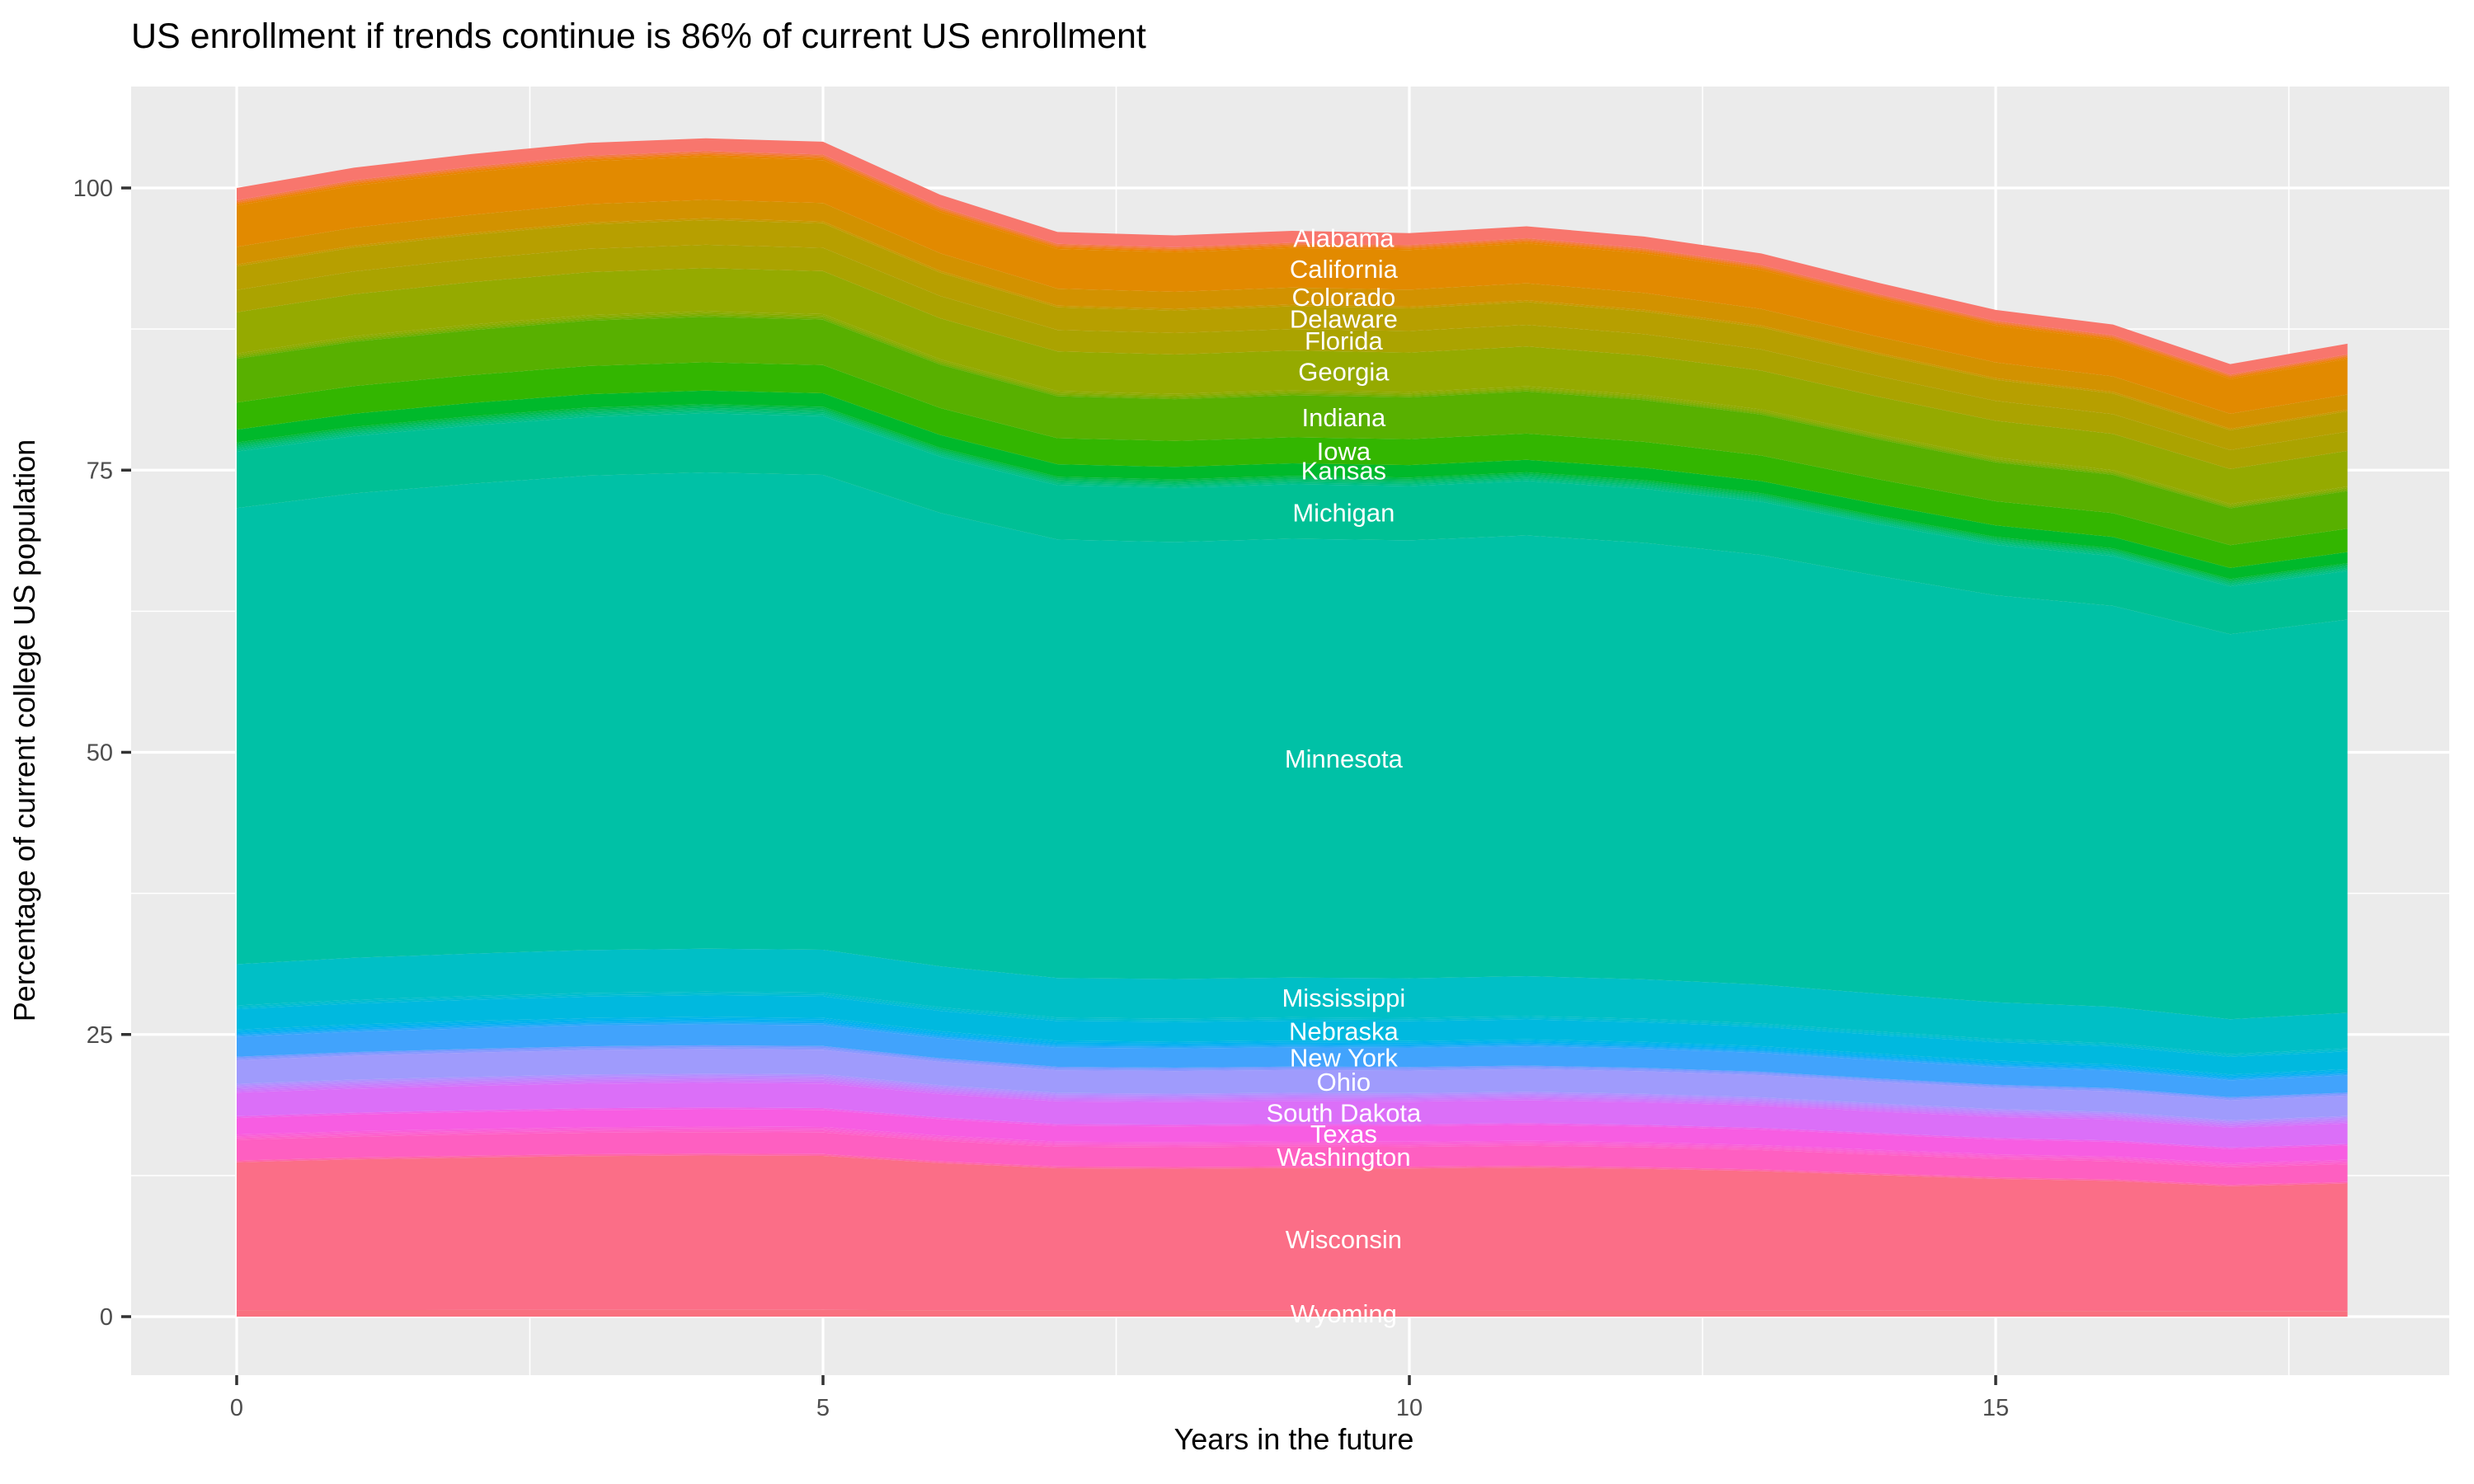  I want to click on area-california, so click(1292, 285).